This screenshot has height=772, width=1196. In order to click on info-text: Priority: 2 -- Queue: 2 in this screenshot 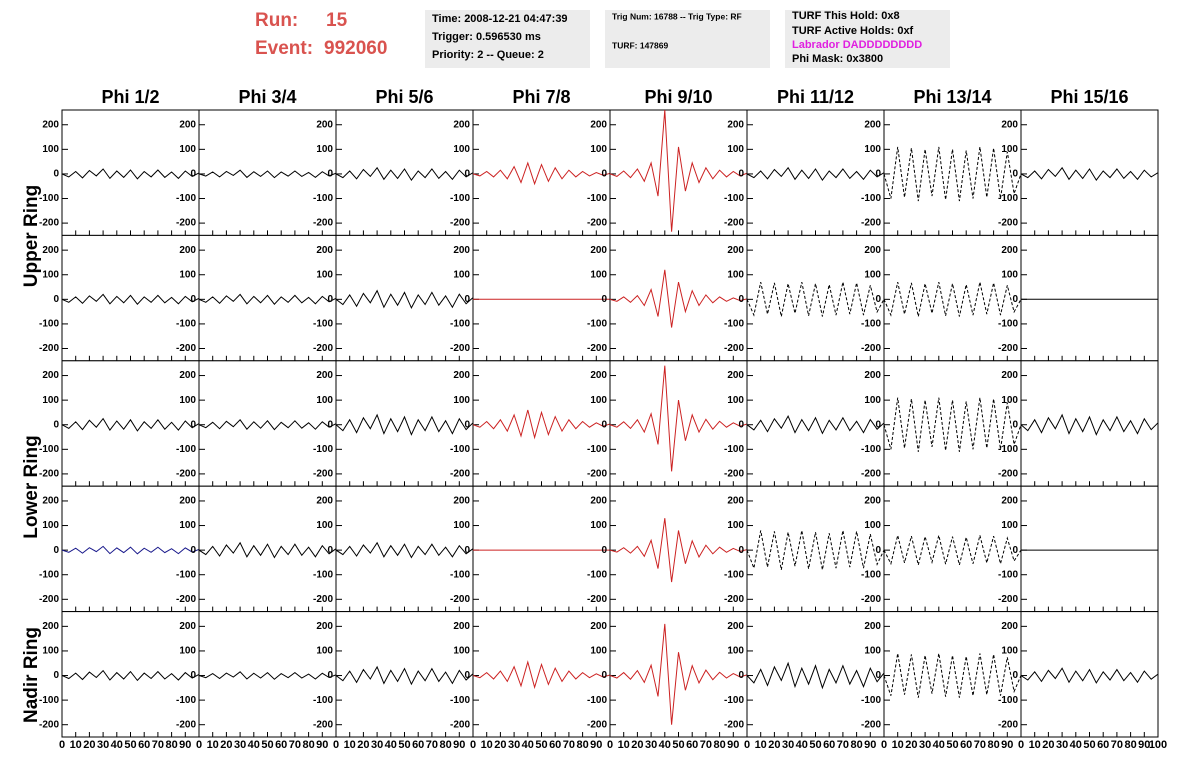, I will do `click(488, 55)`.